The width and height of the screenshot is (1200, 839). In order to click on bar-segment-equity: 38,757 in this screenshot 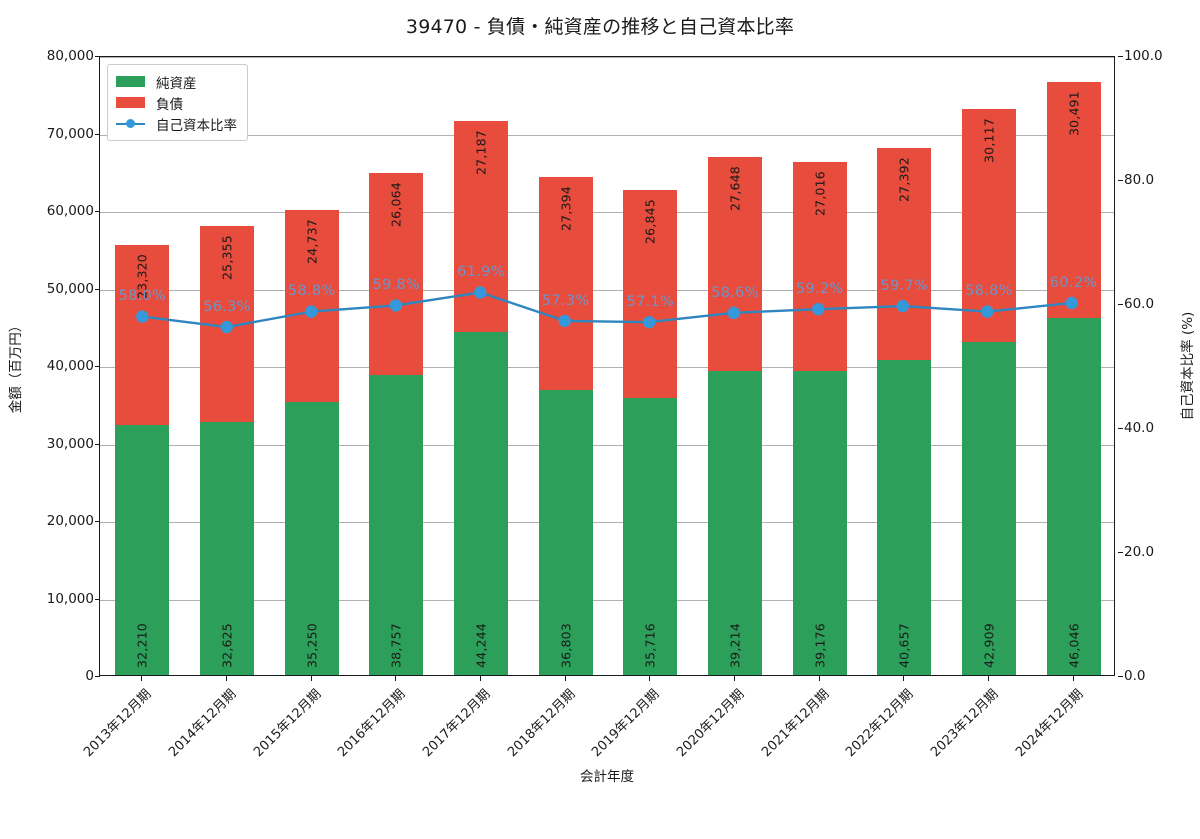, I will do `click(396, 524)`.